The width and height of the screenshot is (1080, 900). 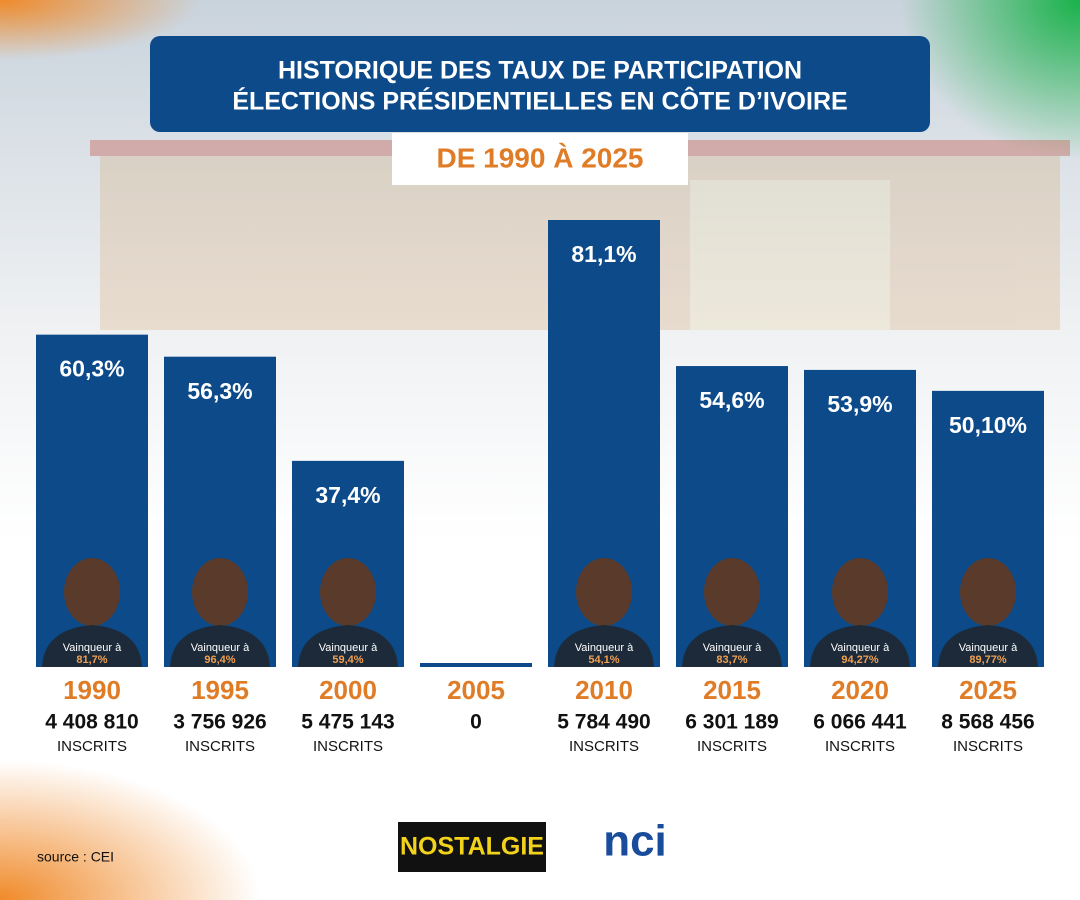 I want to click on x-tick-label: 2000, so click(x=348, y=690).